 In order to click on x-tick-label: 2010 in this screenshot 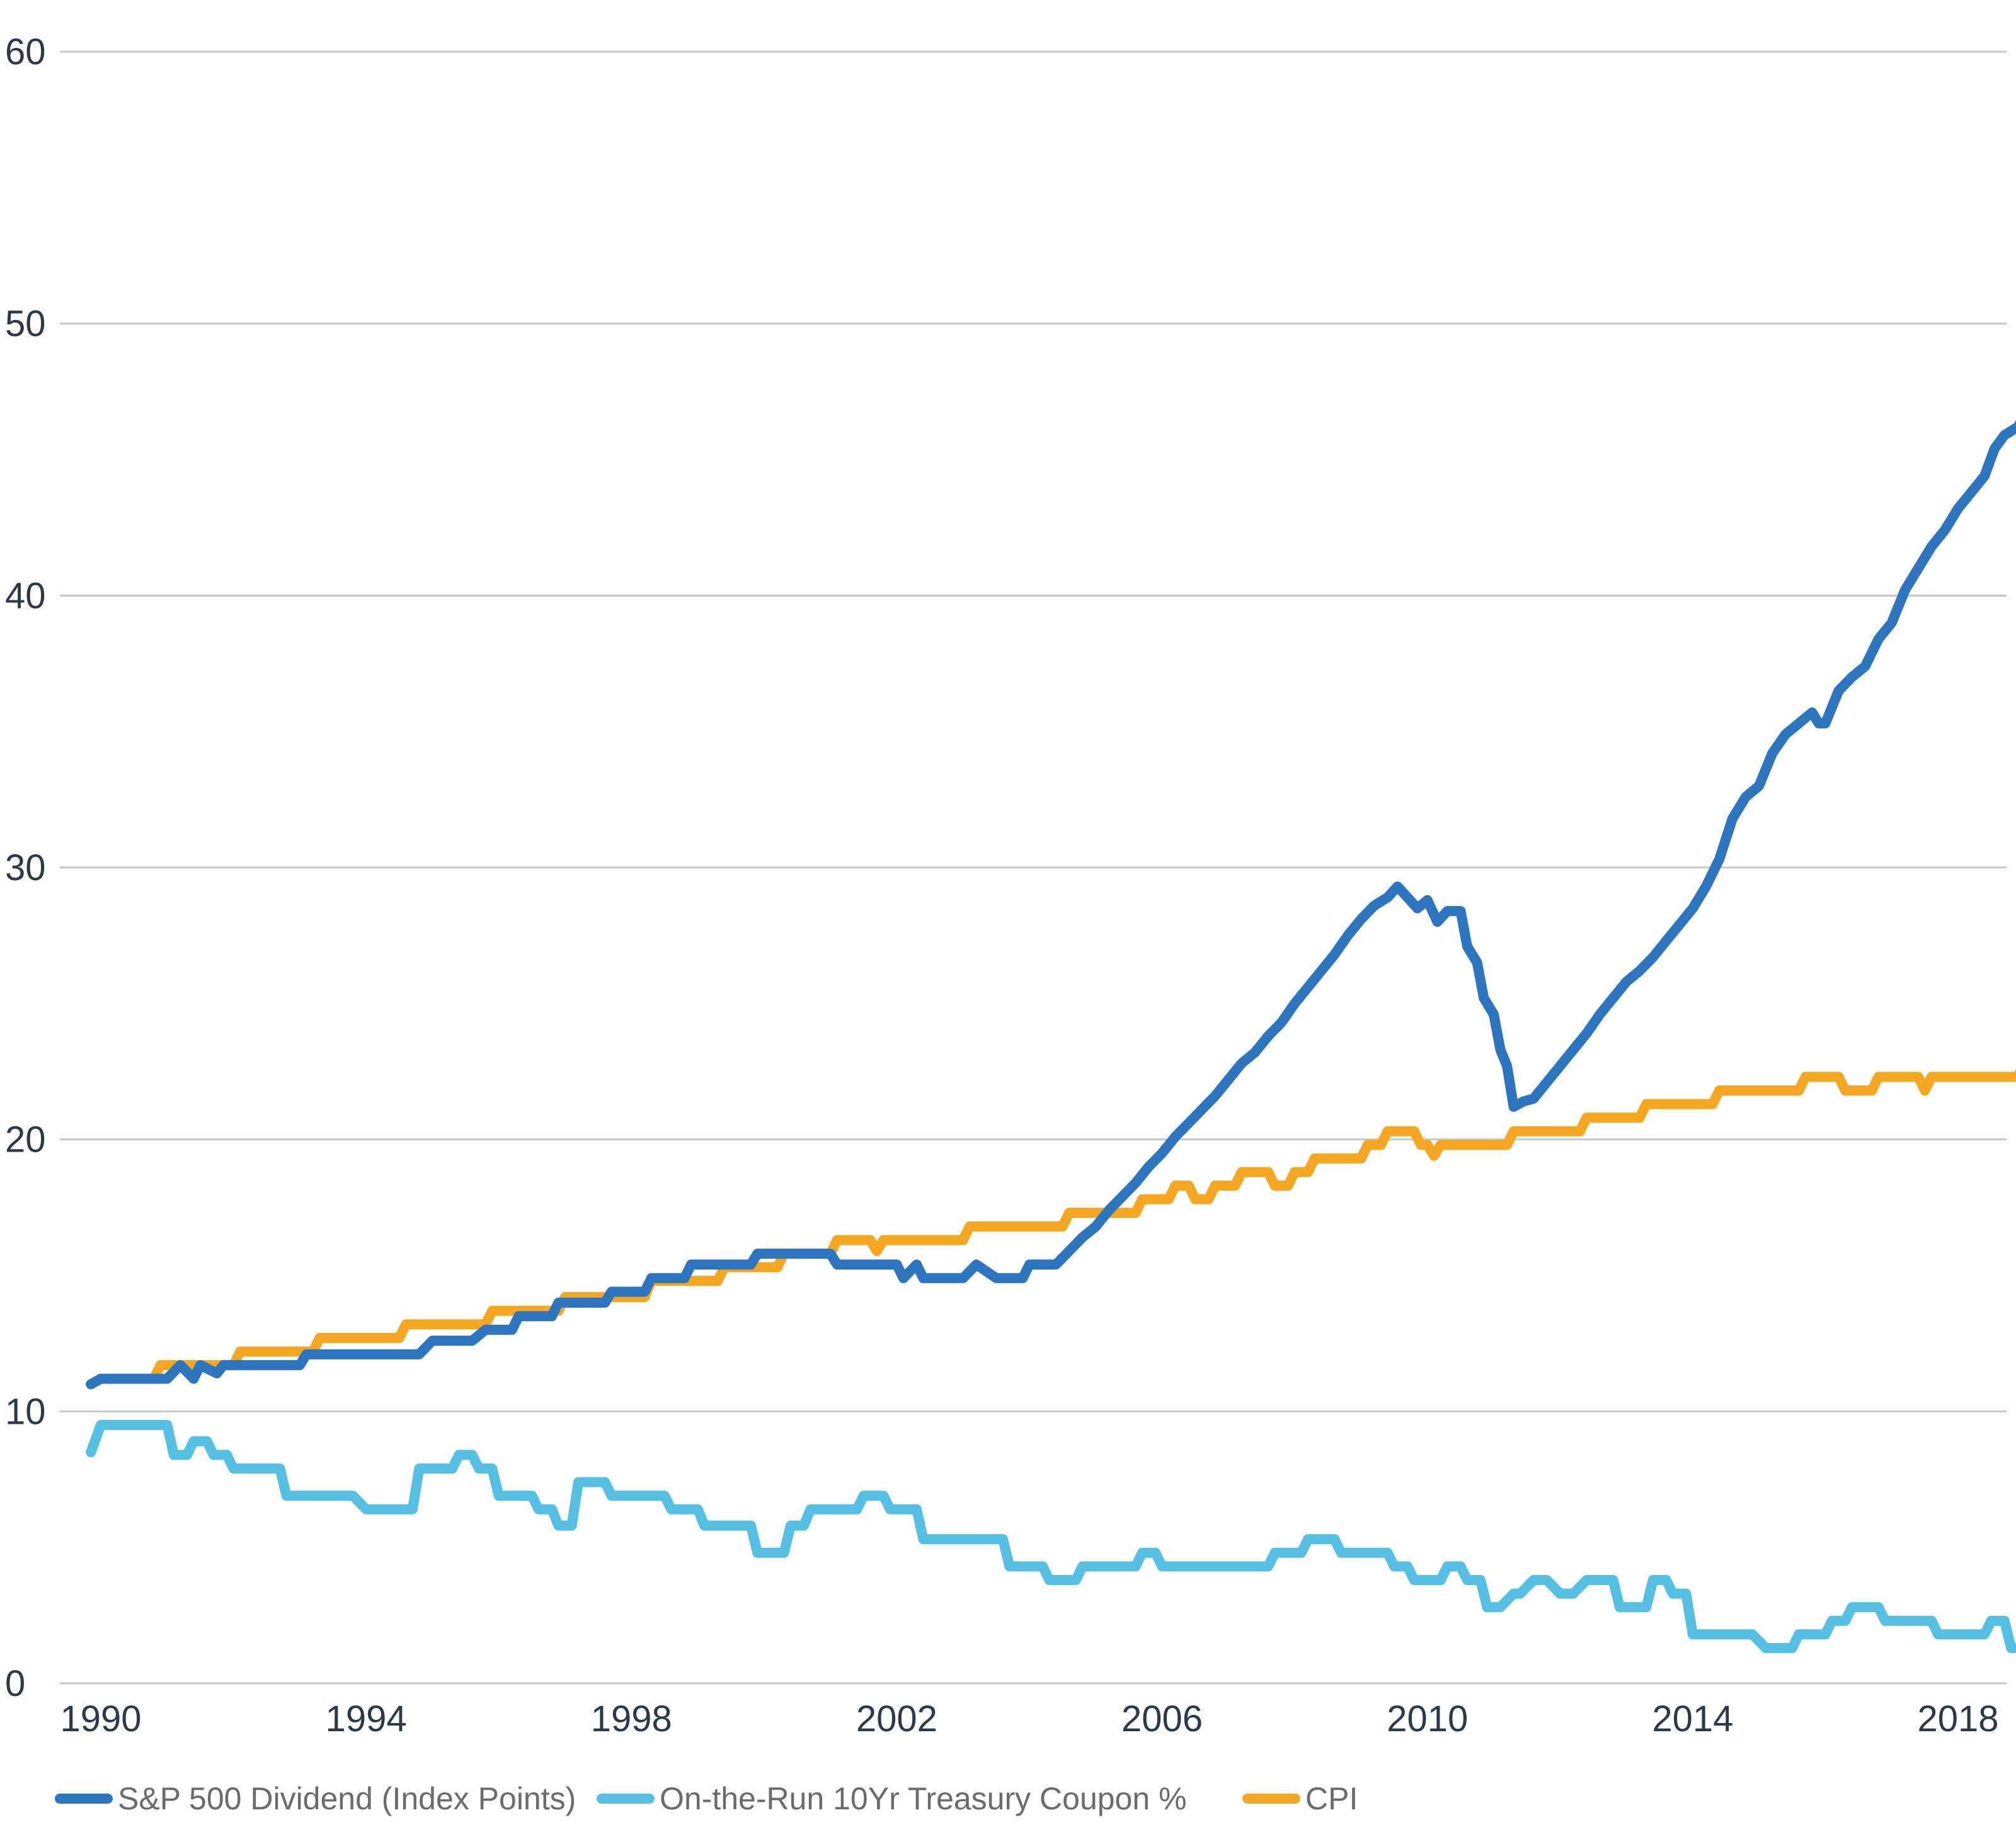, I will do `click(1427, 1718)`.